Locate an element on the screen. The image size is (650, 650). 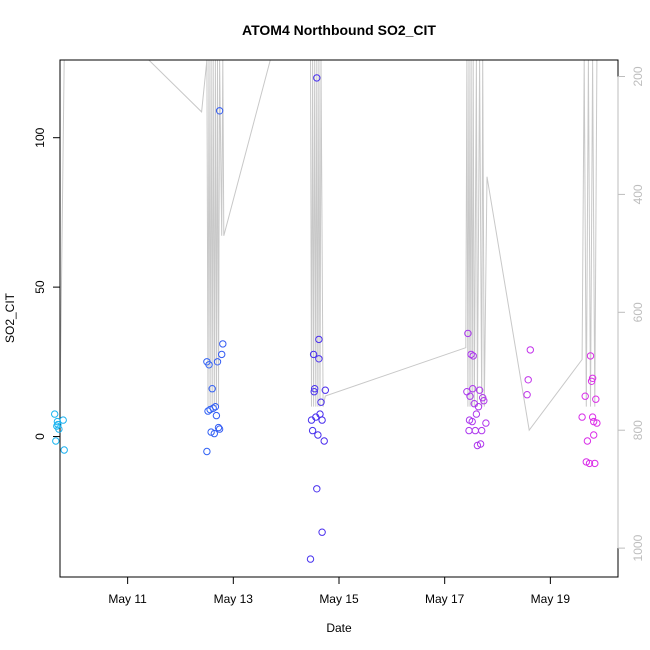
x-tick-label: May 19 is located at coordinates (551, 599).